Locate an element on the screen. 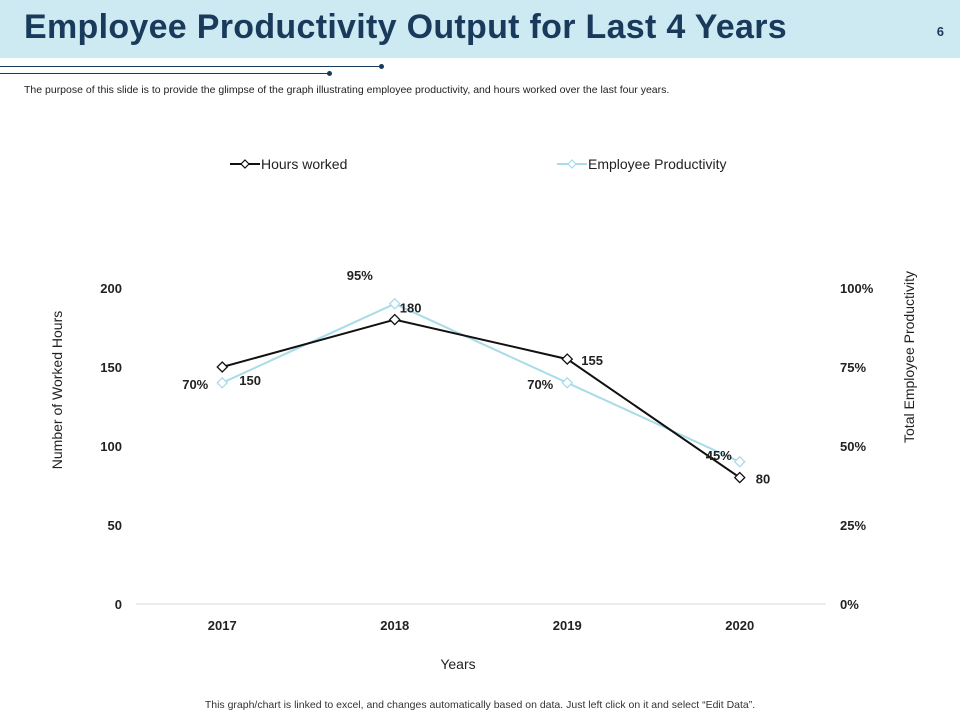 This screenshot has height=720, width=960. decorative-dot-bottom is located at coordinates (329, 73).